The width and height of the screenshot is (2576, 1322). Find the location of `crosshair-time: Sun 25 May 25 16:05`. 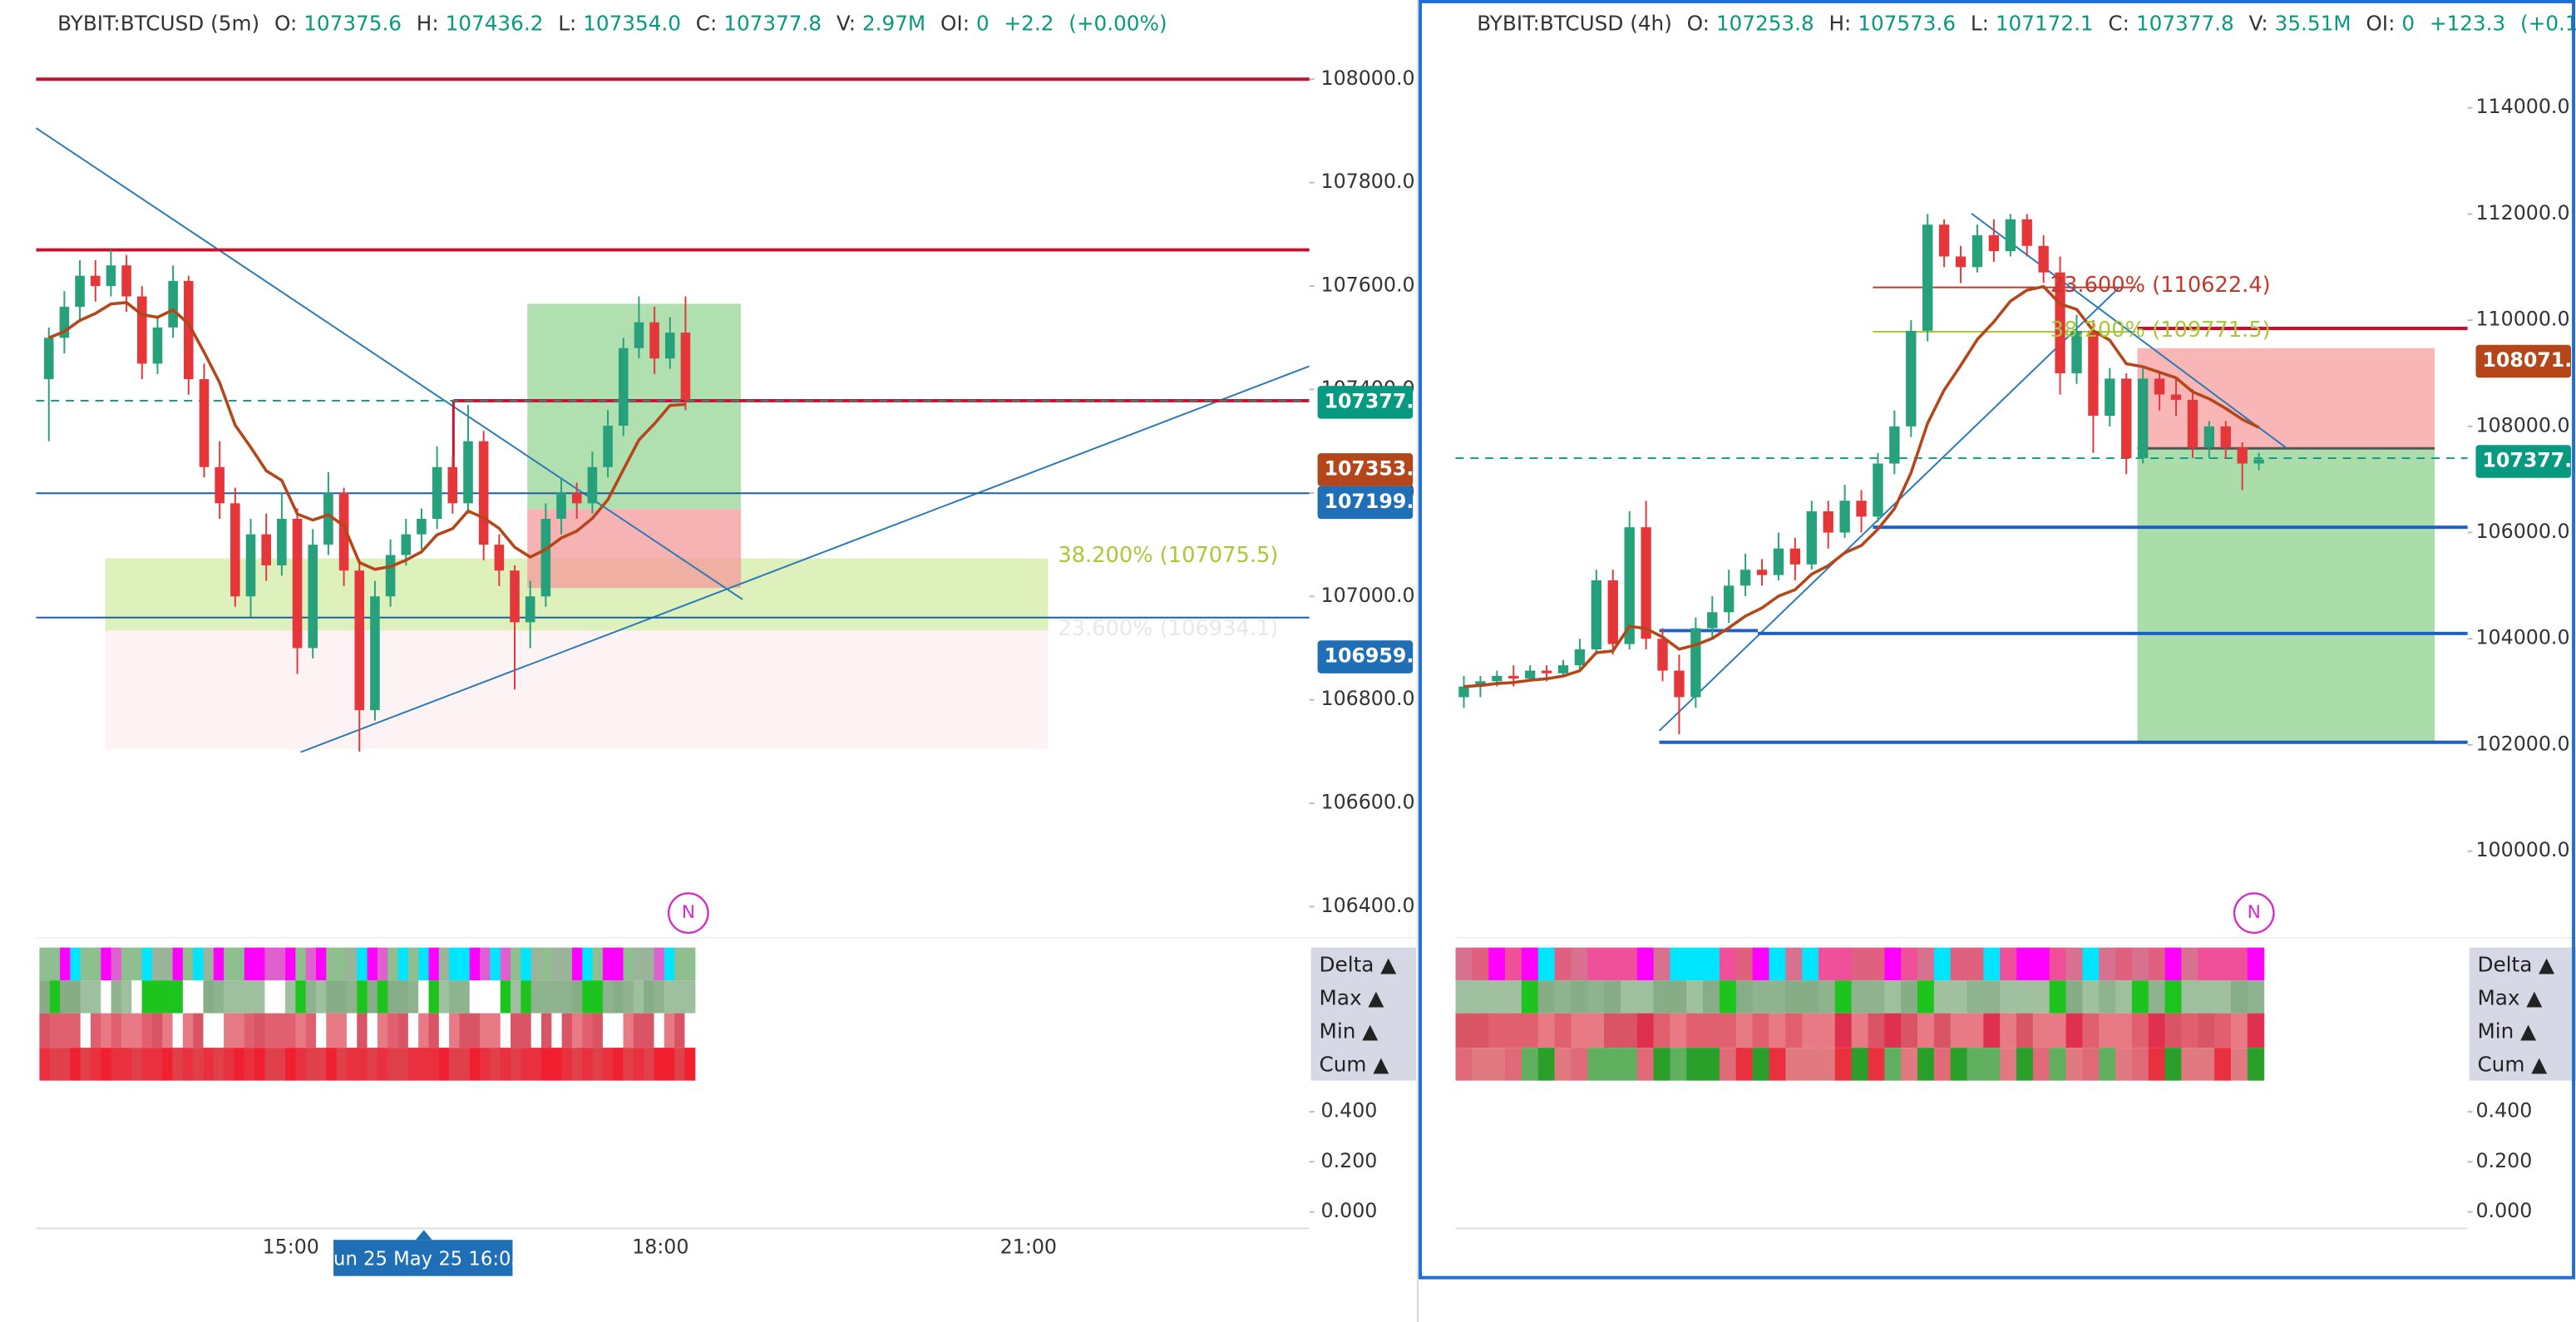

crosshair-time: Sun 25 May 25 16:05 is located at coordinates (422, 1259).